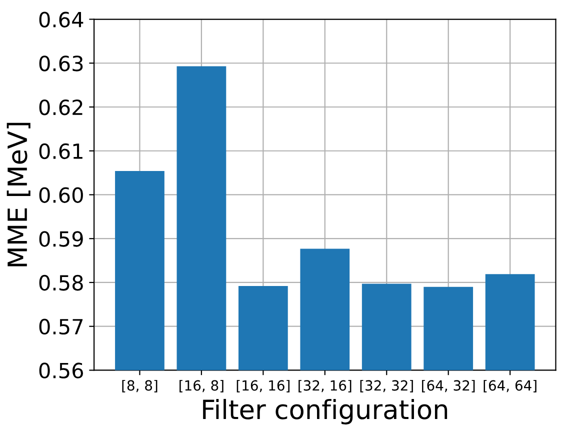 The image size is (570, 428). What do you see at coordinates (18, 194) in the screenshot?
I see `y-axis-title: MME [MeV]` at bounding box center [18, 194].